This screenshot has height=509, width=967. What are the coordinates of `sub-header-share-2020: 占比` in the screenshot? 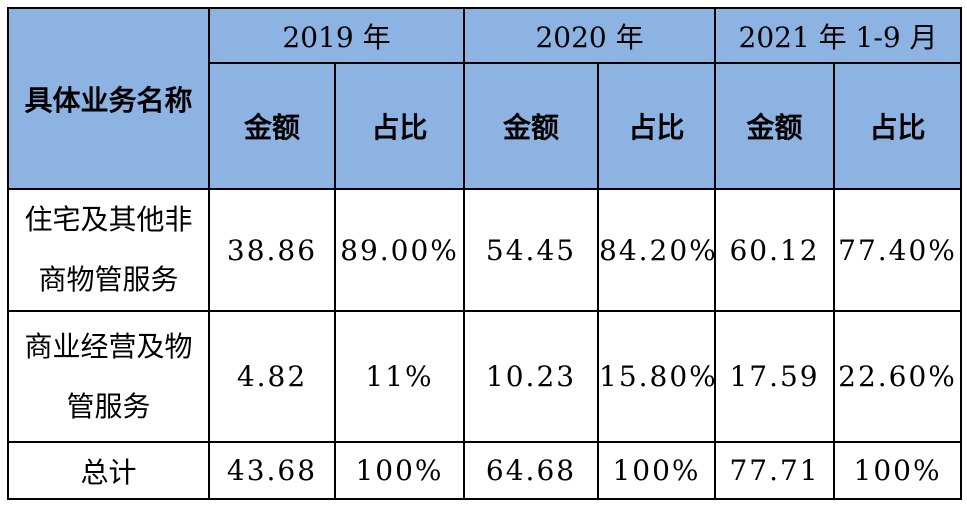 It's located at (657, 126).